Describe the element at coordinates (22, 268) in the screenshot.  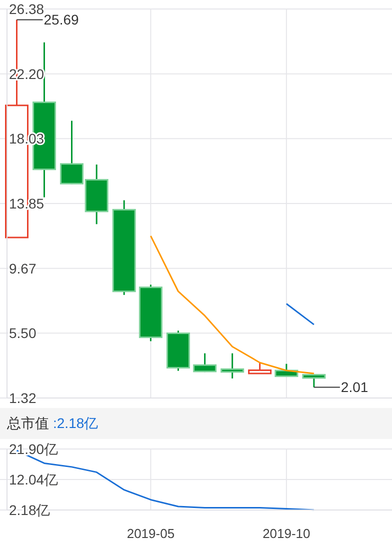
I see `y-tick-label: 9.67` at that location.